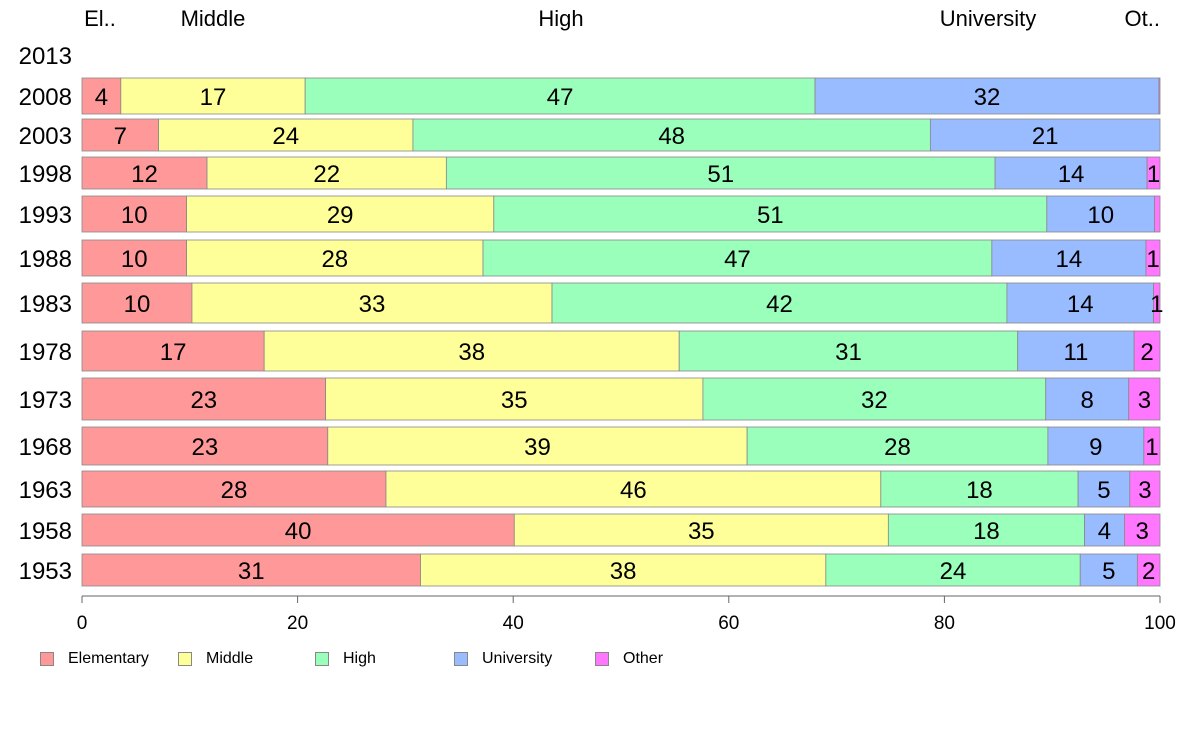 This screenshot has height=736, width=1188. I want to click on bar-value-label: 28, so click(334, 259).